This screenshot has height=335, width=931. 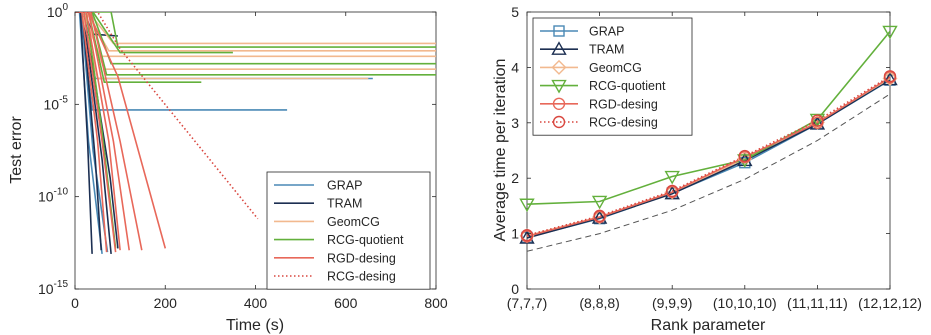 I want to click on x-tick-label: (12,12,12), so click(x=890, y=303).